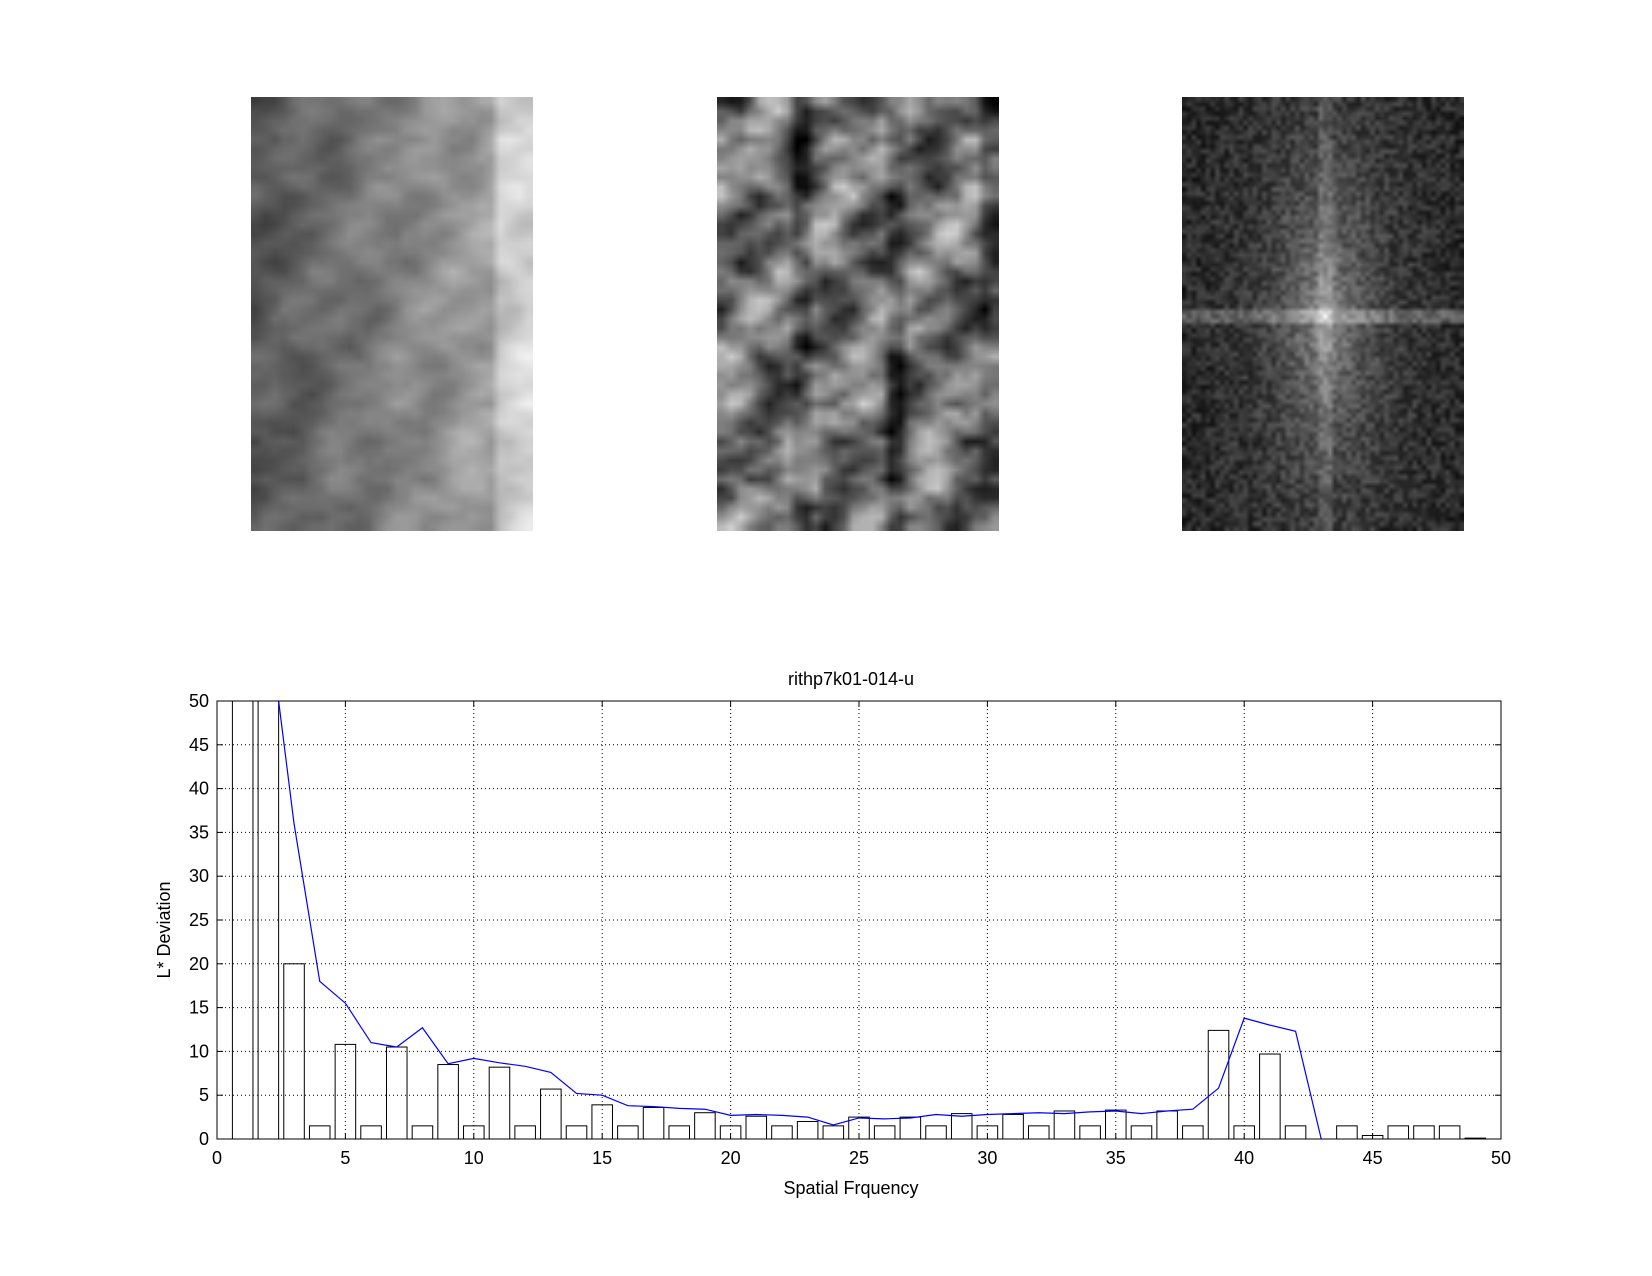  What do you see at coordinates (731, 1158) in the screenshot?
I see `x-tick-label: 20` at bounding box center [731, 1158].